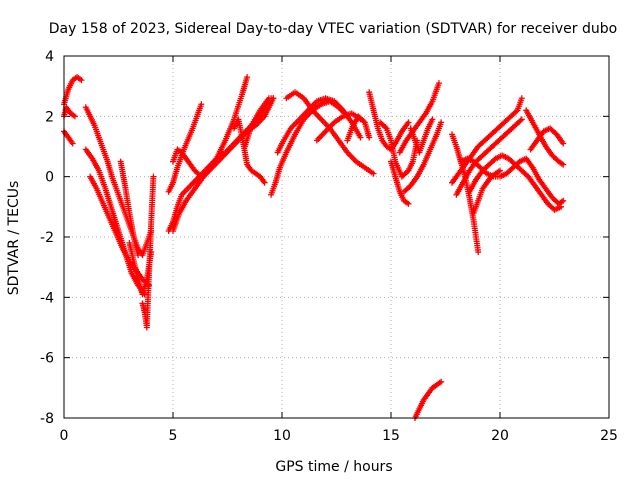 The image size is (640, 480). Describe the element at coordinates (49, 178) in the screenshot. I see `y-tick-label: 0` at that location.